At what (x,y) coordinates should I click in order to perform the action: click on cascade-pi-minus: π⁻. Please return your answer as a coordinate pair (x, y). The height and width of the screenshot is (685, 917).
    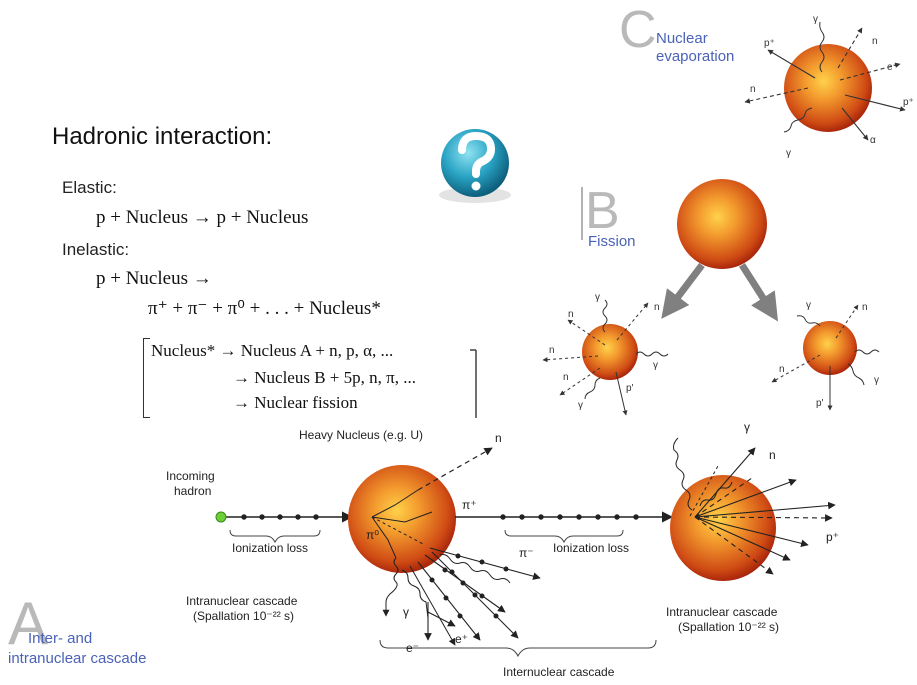
    Looking at the image, I should click on (526, 553).